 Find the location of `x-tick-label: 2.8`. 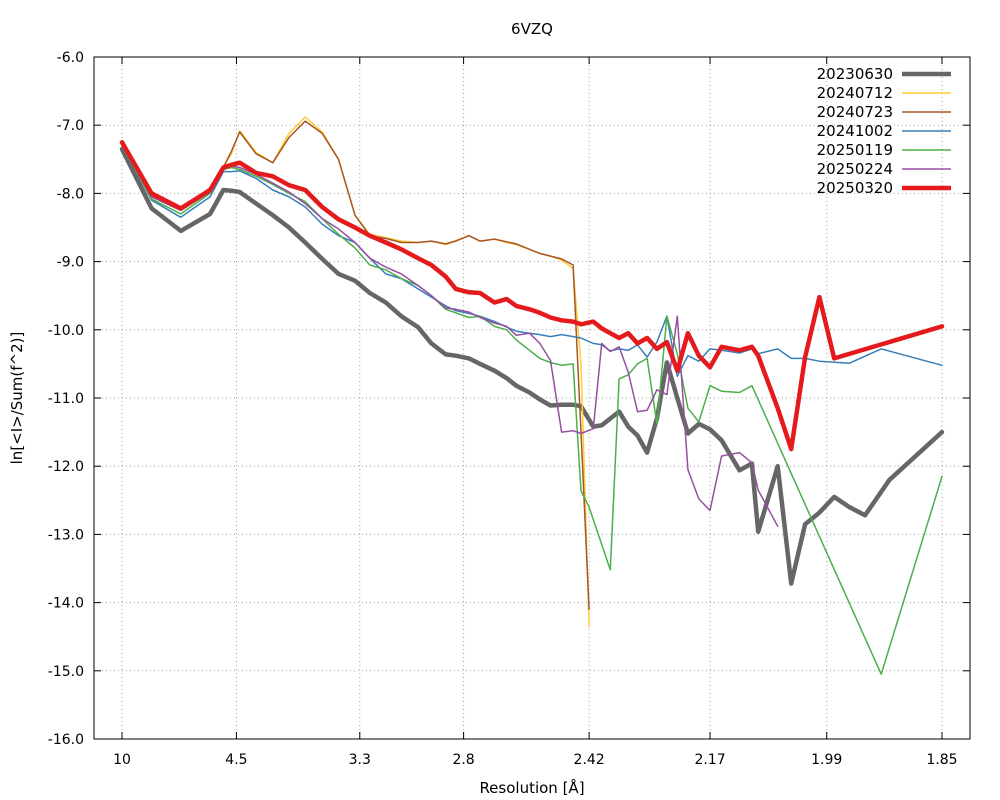

x-tick-label: 2.8 is located at coordinates (463, 760).